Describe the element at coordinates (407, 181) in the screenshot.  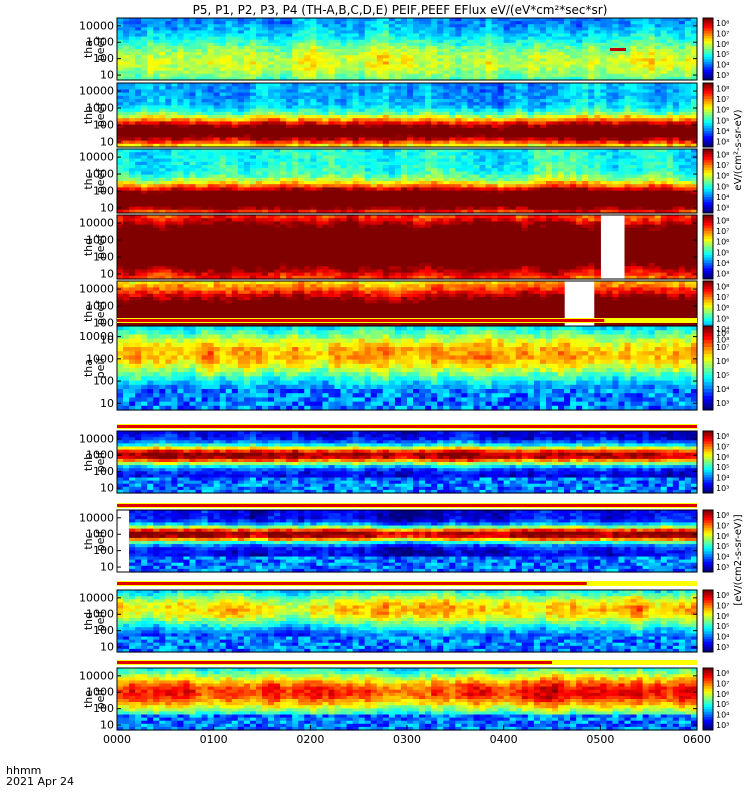
I see `spectrogram-thc-peef` at that location.